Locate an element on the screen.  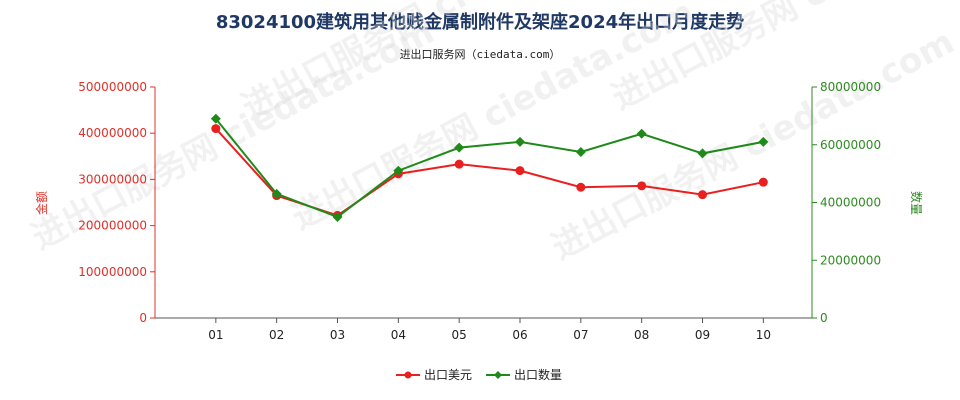
legend: 出口美元 出口数量 is located at coordinates (479, 374).